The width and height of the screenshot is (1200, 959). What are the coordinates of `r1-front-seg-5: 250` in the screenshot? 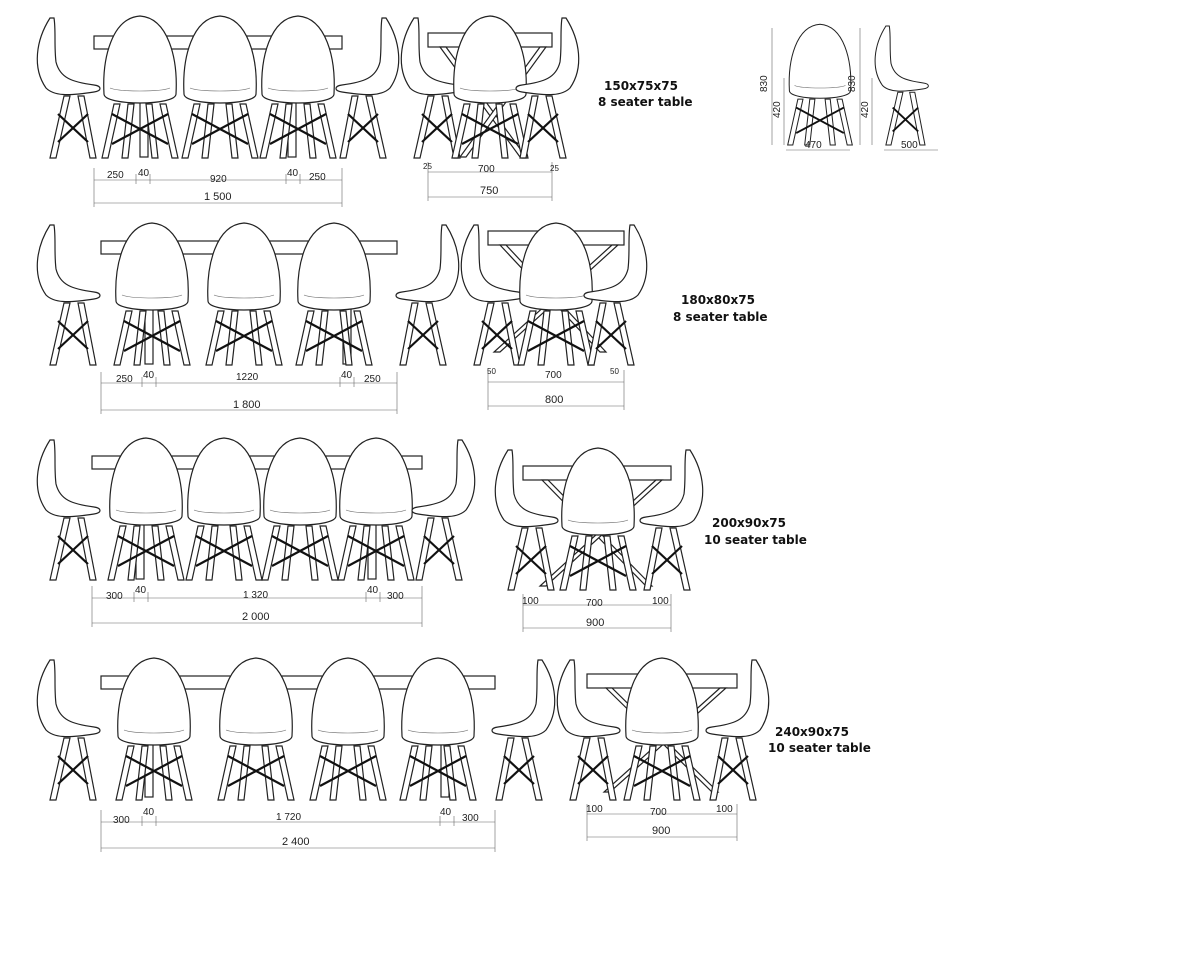 It's located at (317, 177).